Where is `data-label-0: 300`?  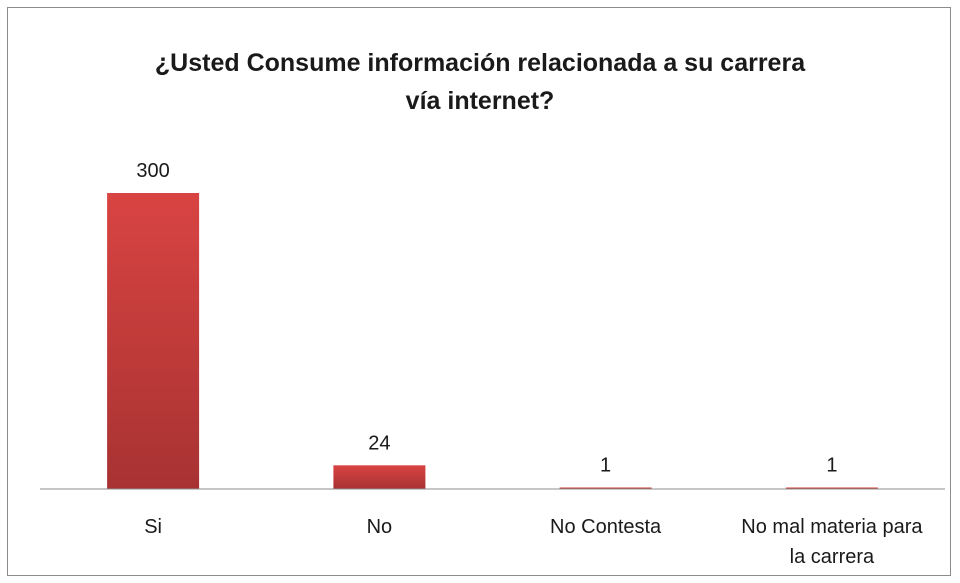 data-label-0: 300 is located at coordinates (152, 171).